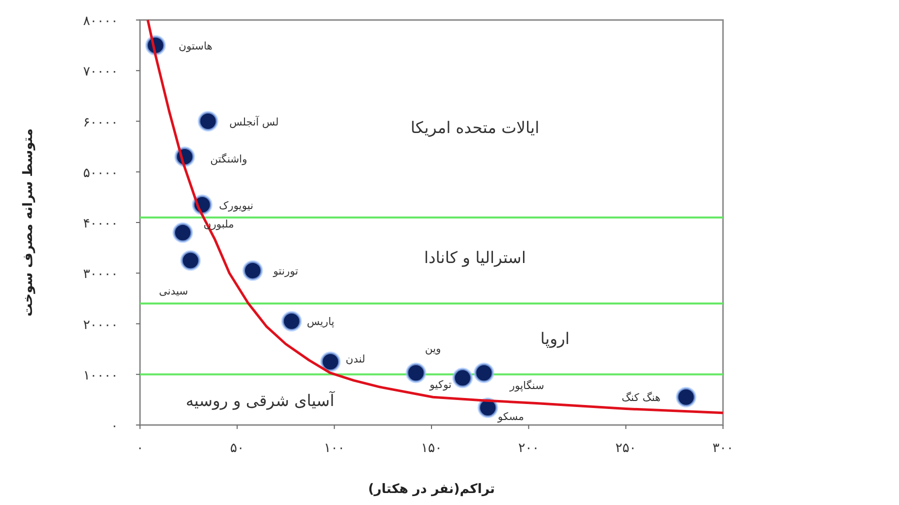 This screenshot has width=899, height=505. What do you see at coordinates (431, 448) in the screenshot?
I see `x-tick-label: ۱۵۰` at bounding box center [431, 448].